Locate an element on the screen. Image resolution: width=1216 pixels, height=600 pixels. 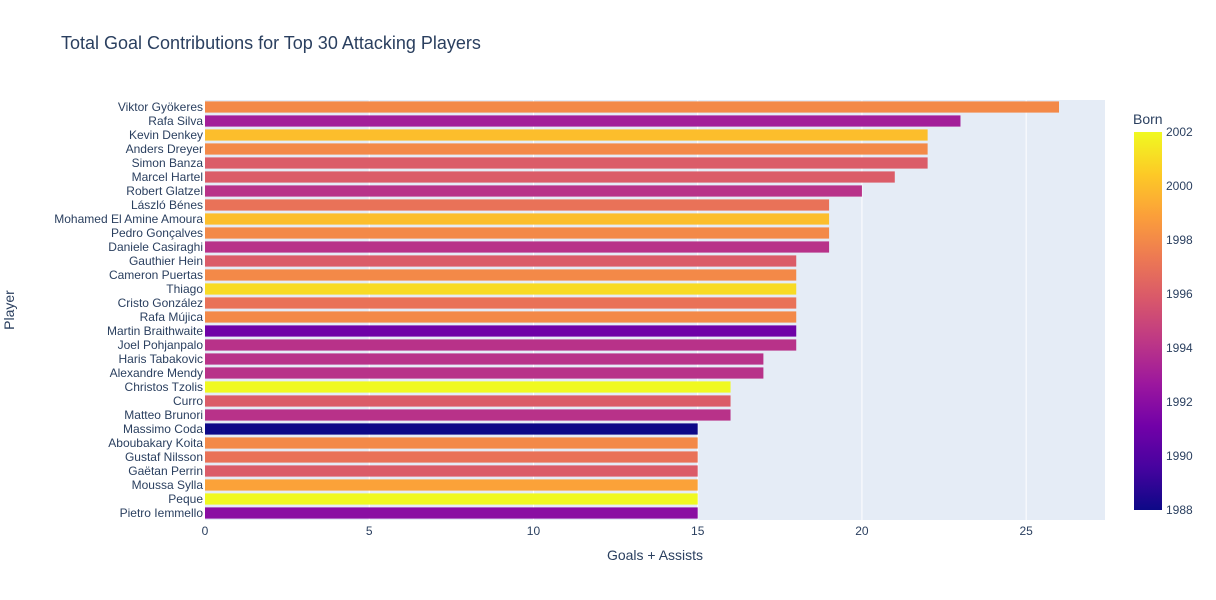
y-tick-label: Rafa Mújica is located at coordinates (172, 317).